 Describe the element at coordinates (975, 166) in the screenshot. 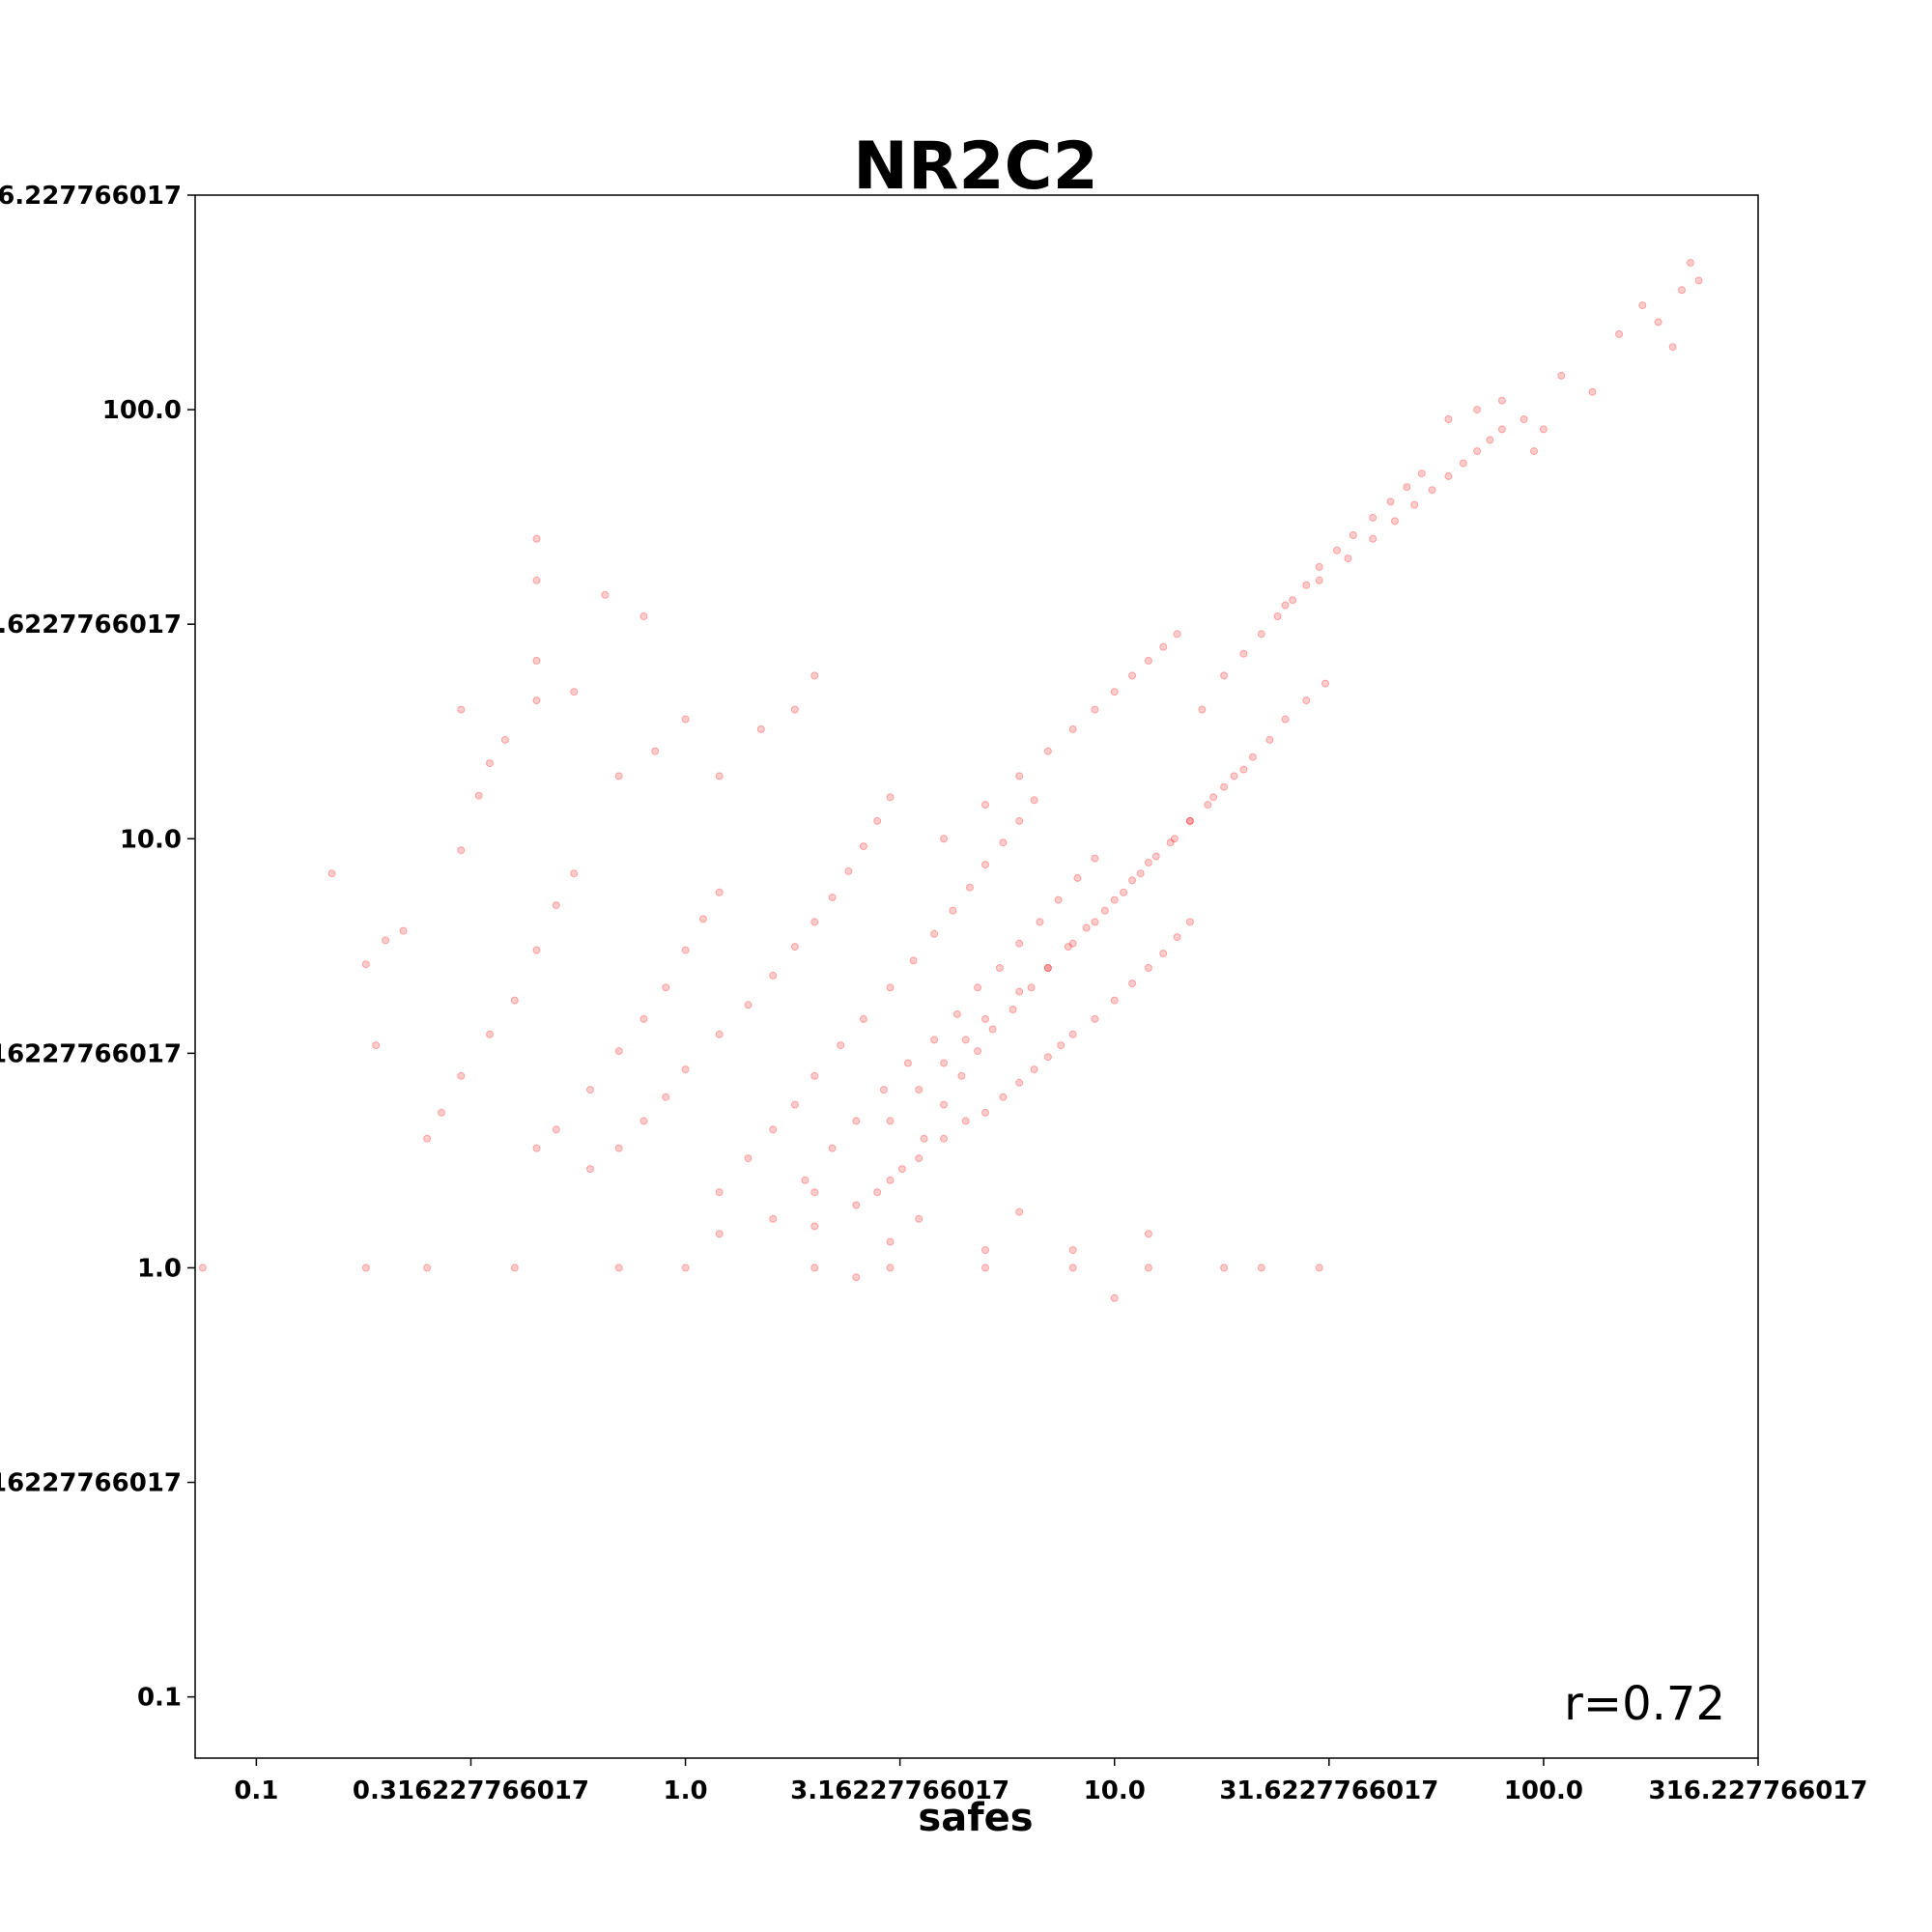

I see `chart-title: NR2C2` at that location.